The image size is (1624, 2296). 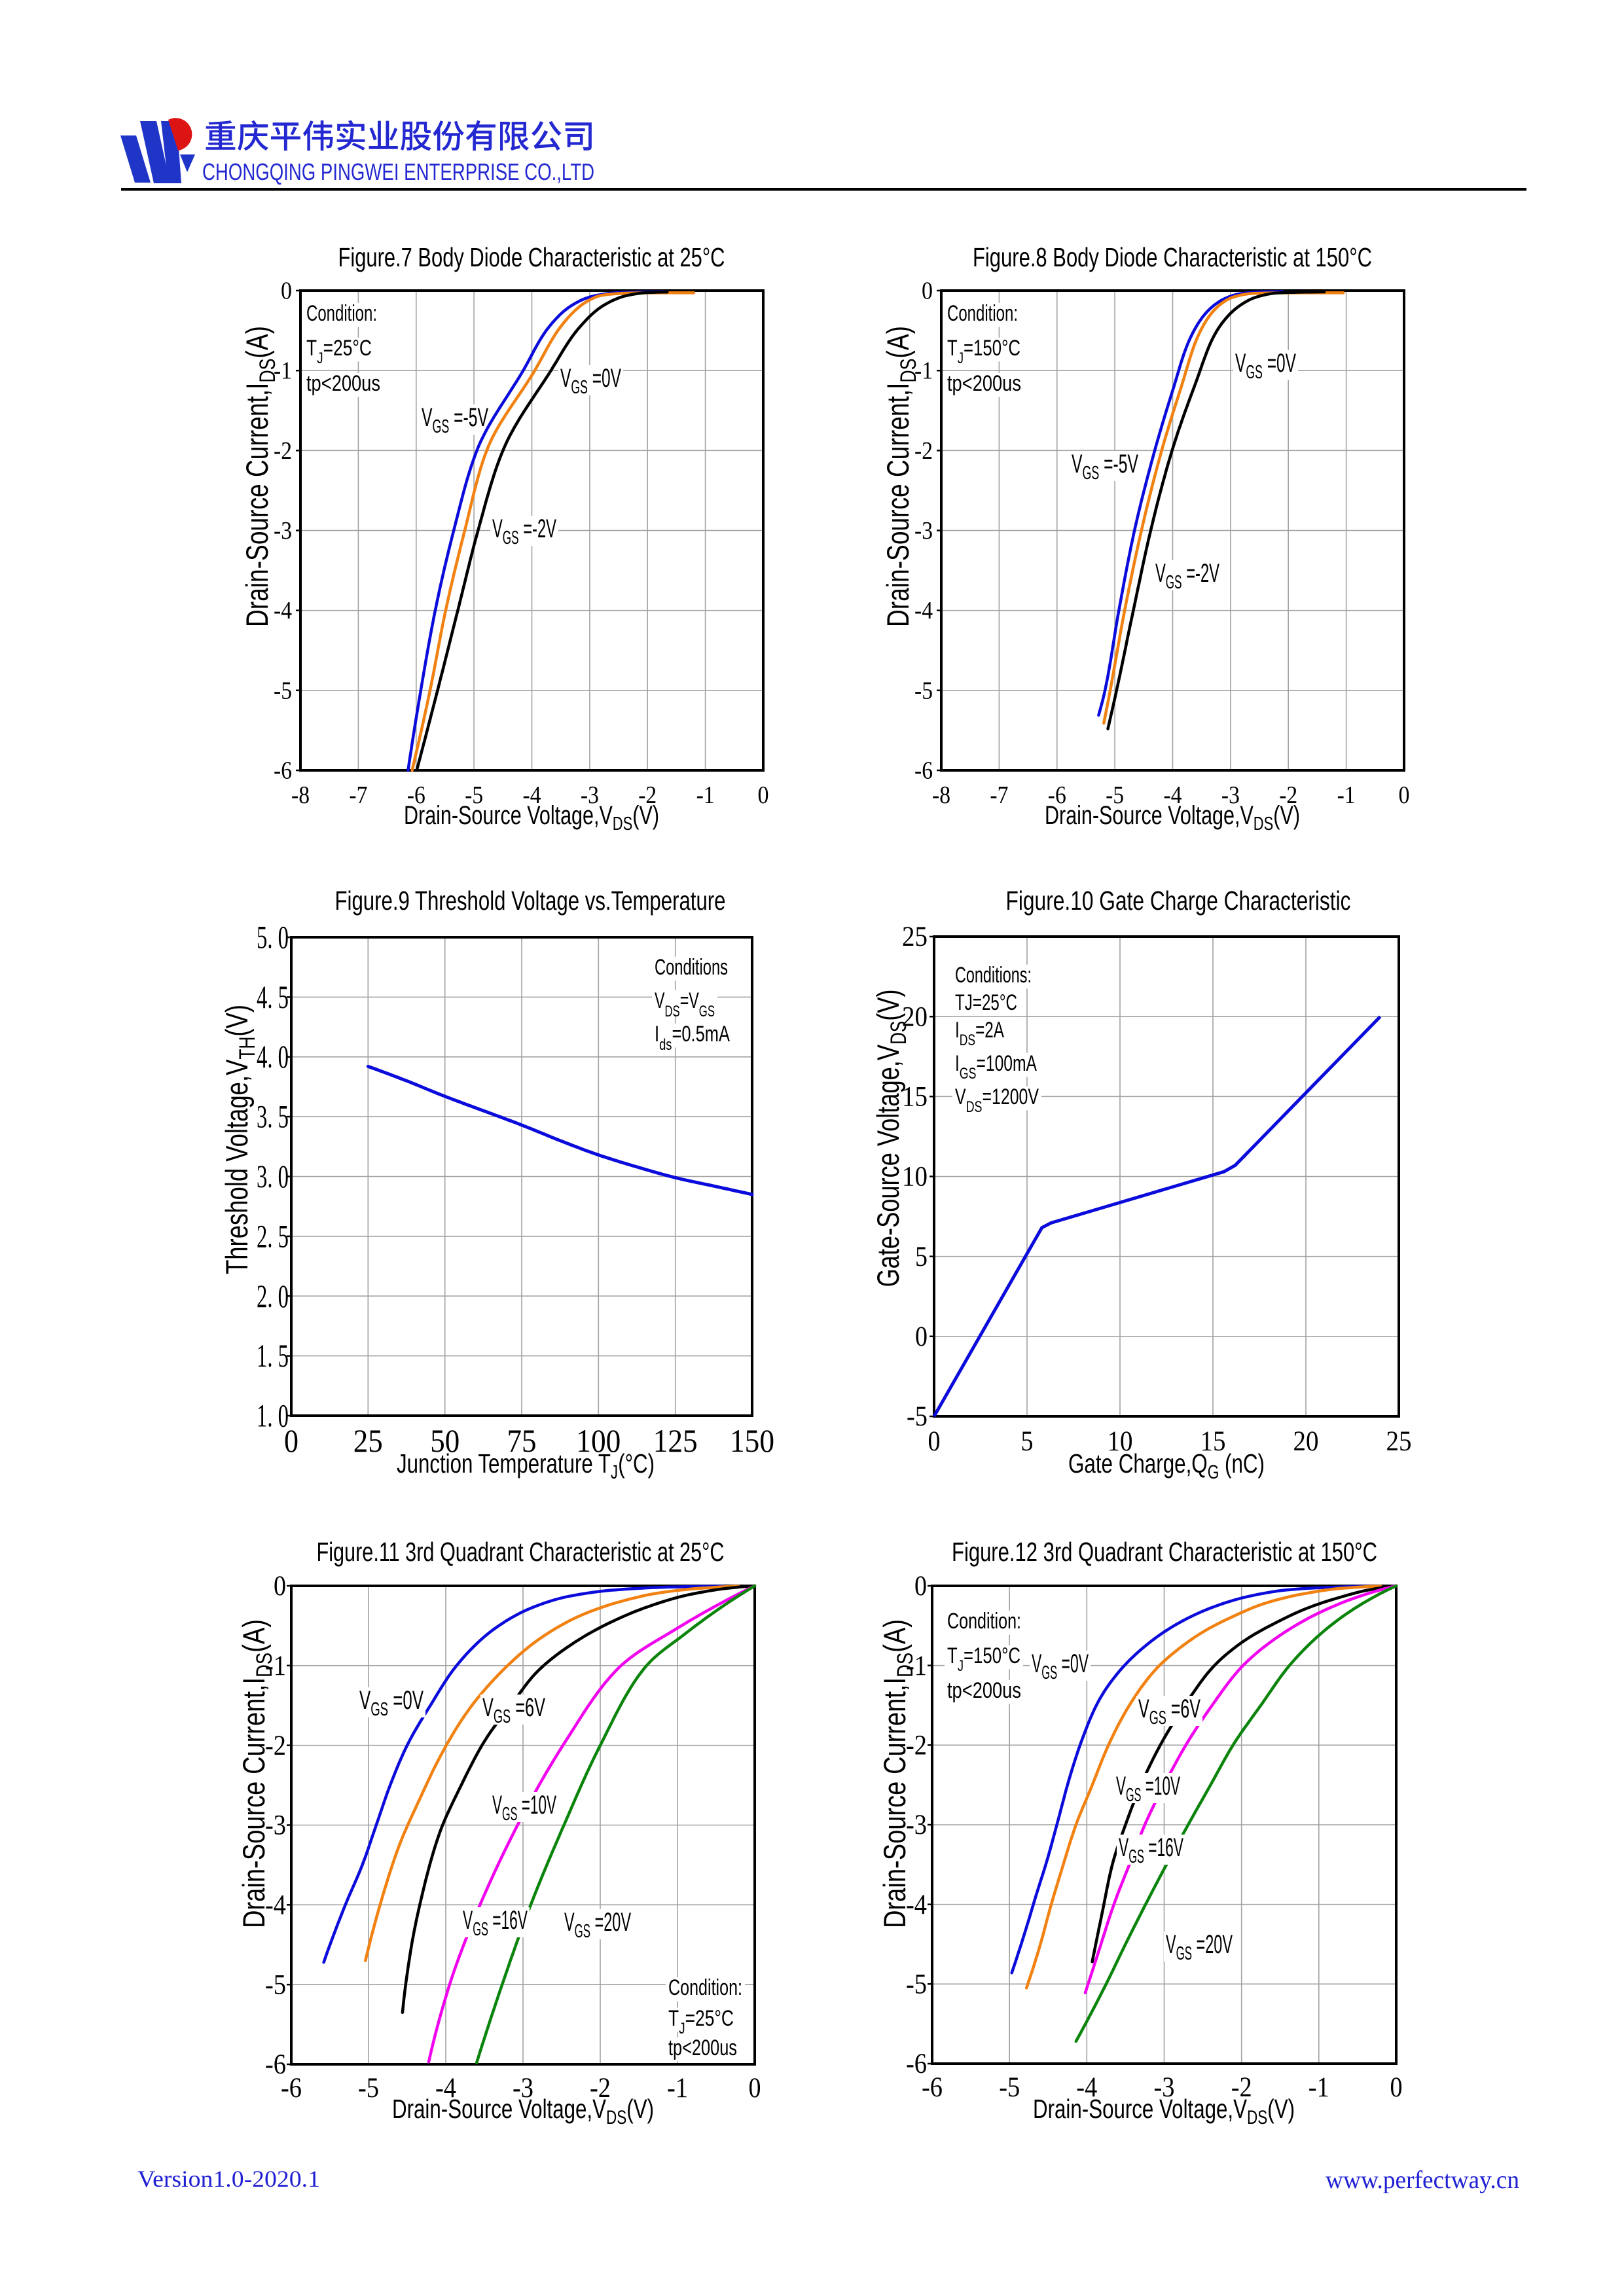 I want to click on svg-text: =1200V, so click(x=1011, y=1097).